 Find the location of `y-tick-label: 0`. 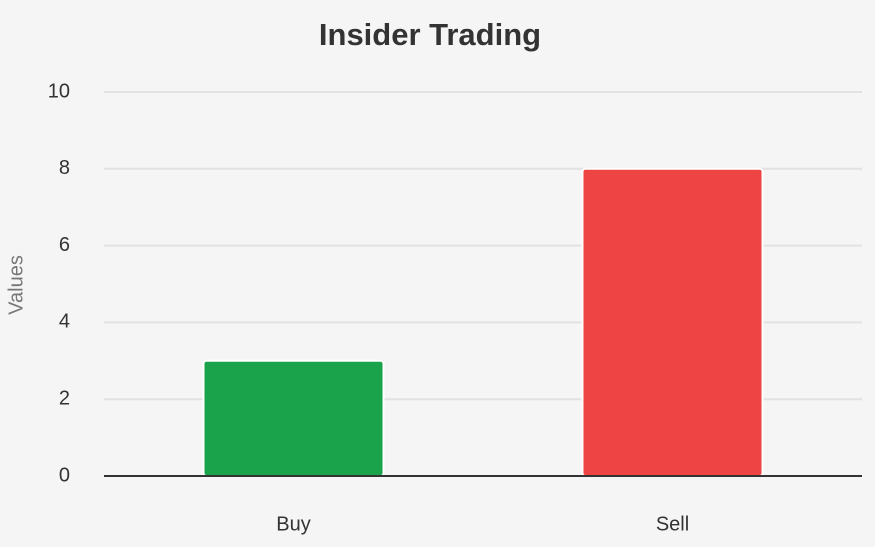

y-tick-label: 0 is located at coordinates (64, 475).